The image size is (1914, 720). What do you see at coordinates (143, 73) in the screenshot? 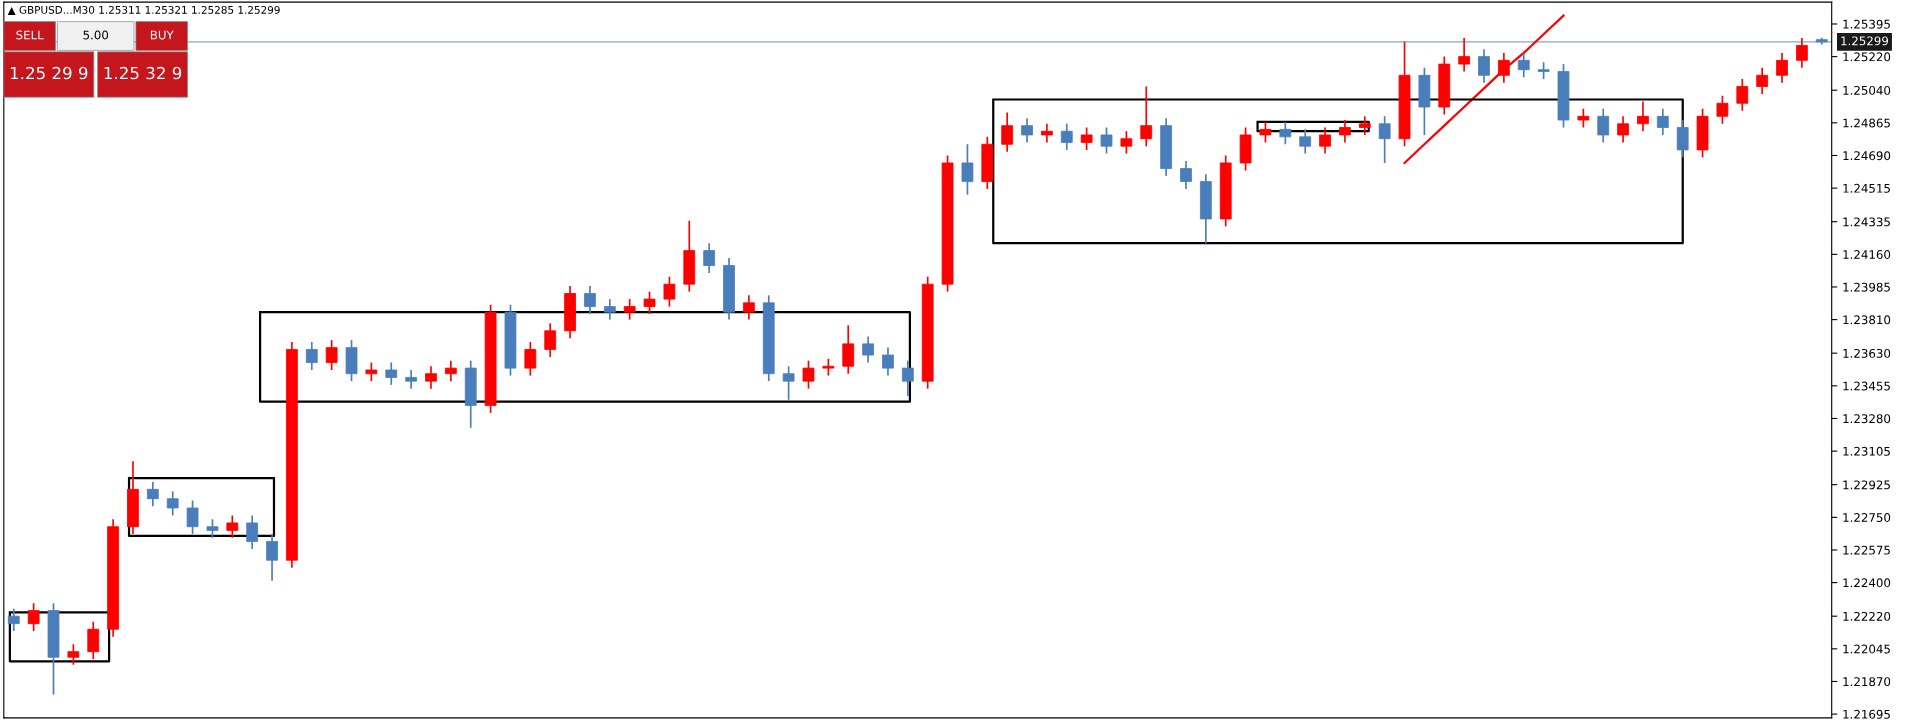
I see `annotation: 1.25 32 9` at bounding box center [143, 73].